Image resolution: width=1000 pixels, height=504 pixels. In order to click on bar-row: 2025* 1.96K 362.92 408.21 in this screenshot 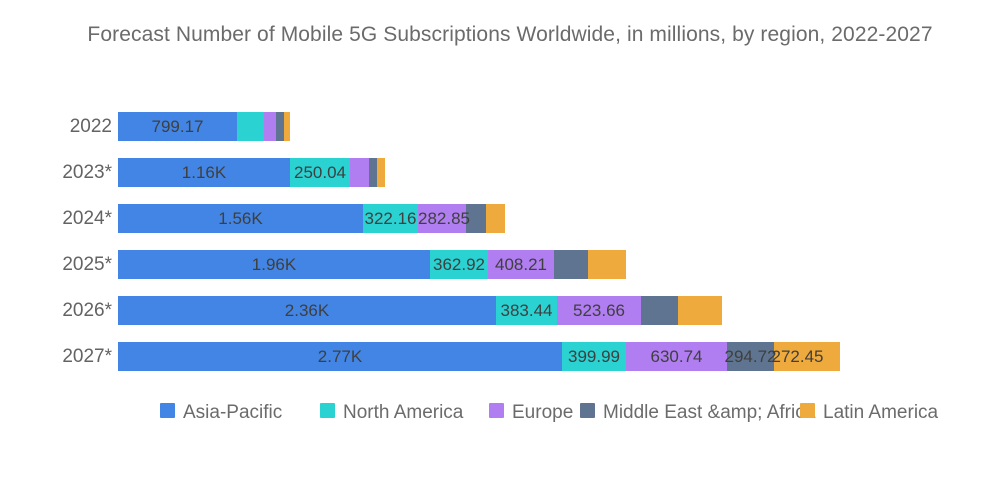, I will do `click(500, 264)`.